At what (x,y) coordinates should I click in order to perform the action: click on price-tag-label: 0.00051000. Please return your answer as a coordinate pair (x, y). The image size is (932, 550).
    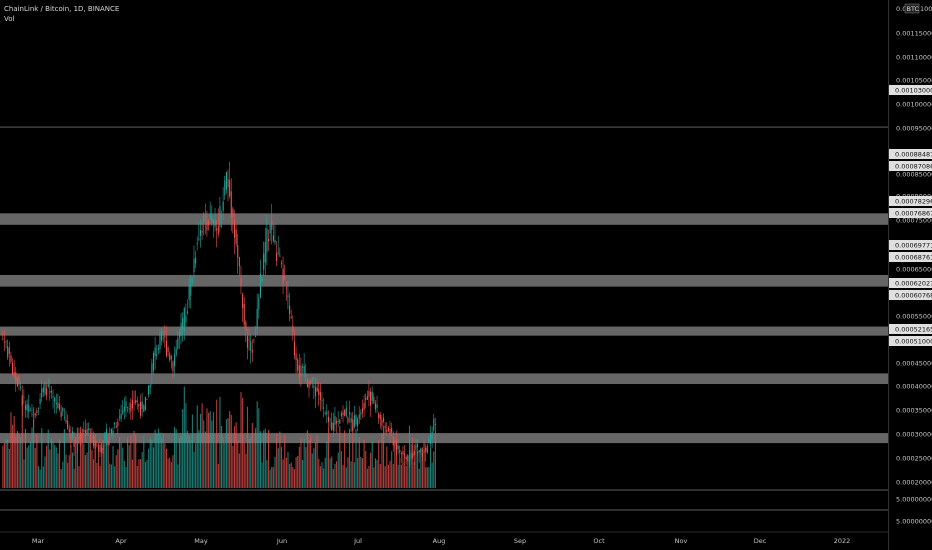
    Looking at the image, I should click on (913, 342).